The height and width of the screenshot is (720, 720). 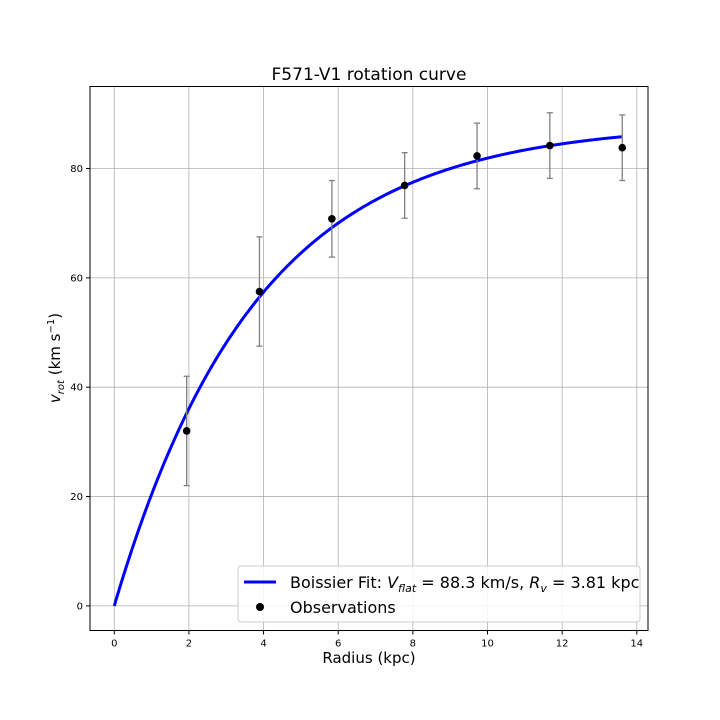 I want to click on x-axis-label: Radius (kpc), so click(x=368, y=658).